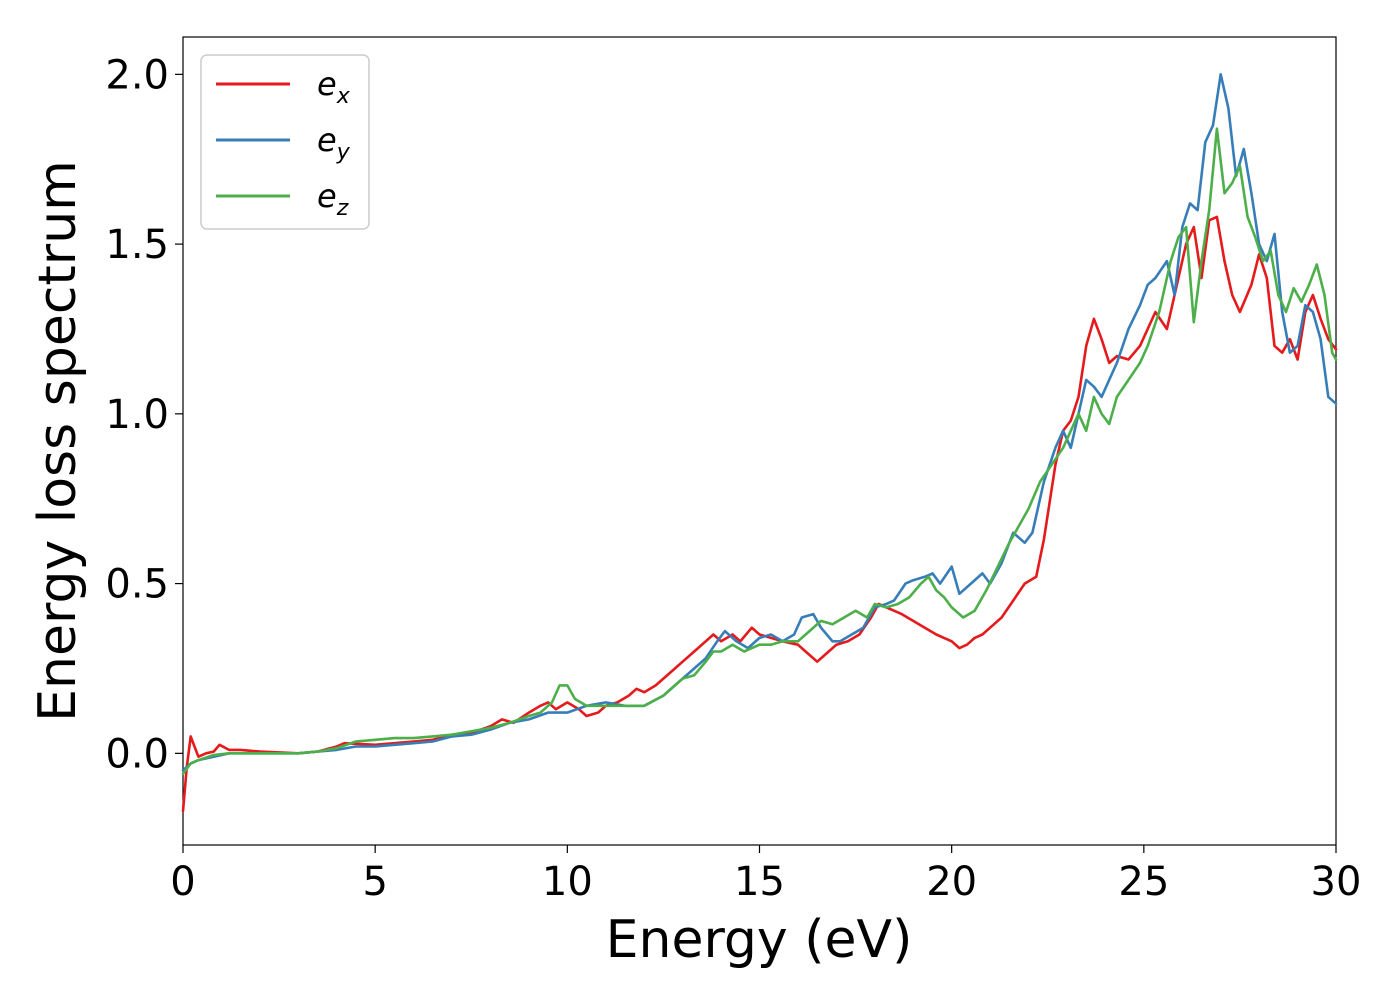  Describe the element at coordinates (137, 245) in the screenshot. I see `y-tick-label: 1.5` at that location.